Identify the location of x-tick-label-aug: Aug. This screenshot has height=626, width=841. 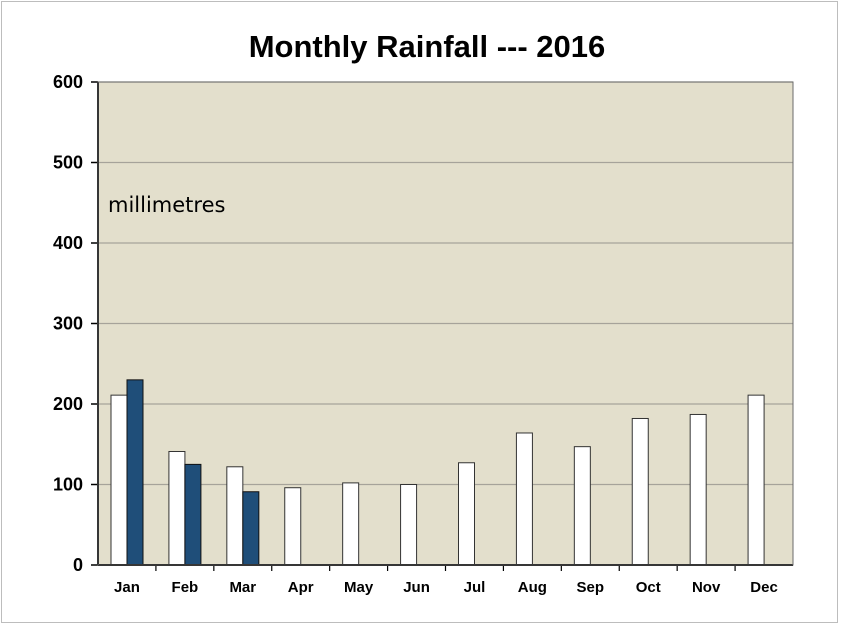
(532, 587).